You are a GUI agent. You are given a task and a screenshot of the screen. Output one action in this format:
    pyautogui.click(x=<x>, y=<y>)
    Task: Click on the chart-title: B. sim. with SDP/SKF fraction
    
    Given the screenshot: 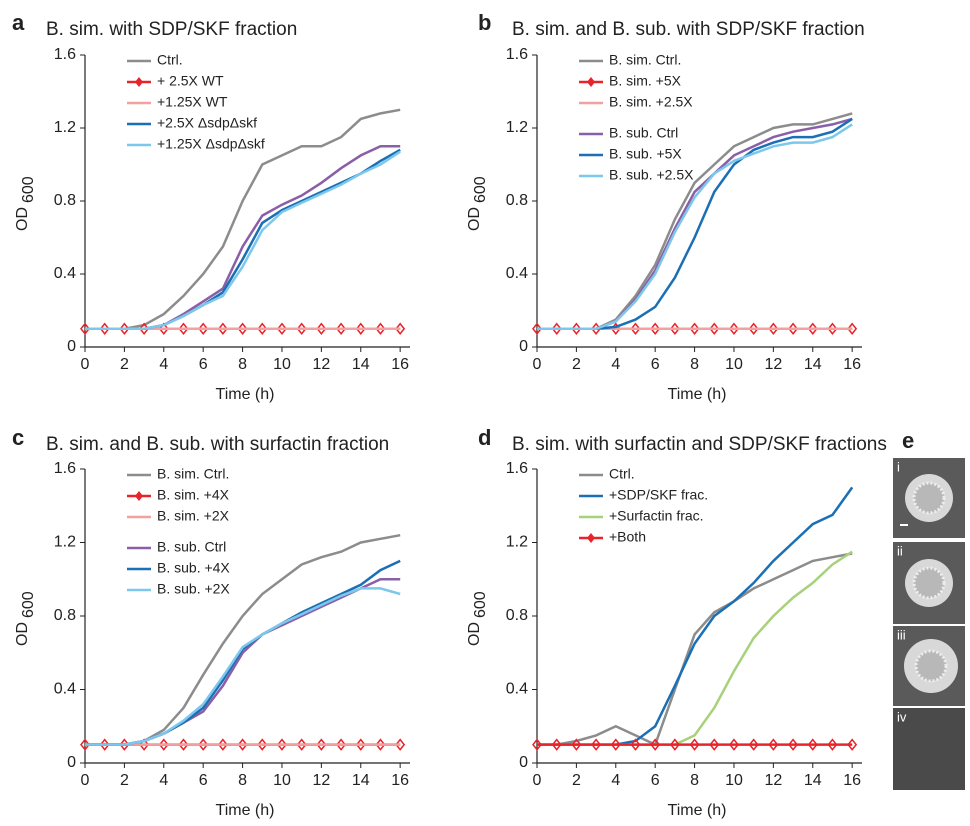 What is the action you would take?
    pyautogui.click(x=171, y=29)
    